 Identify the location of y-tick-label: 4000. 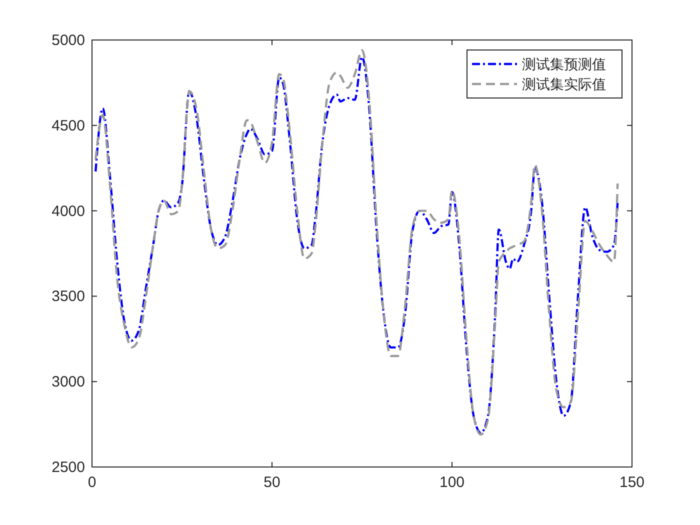
(68, 211).